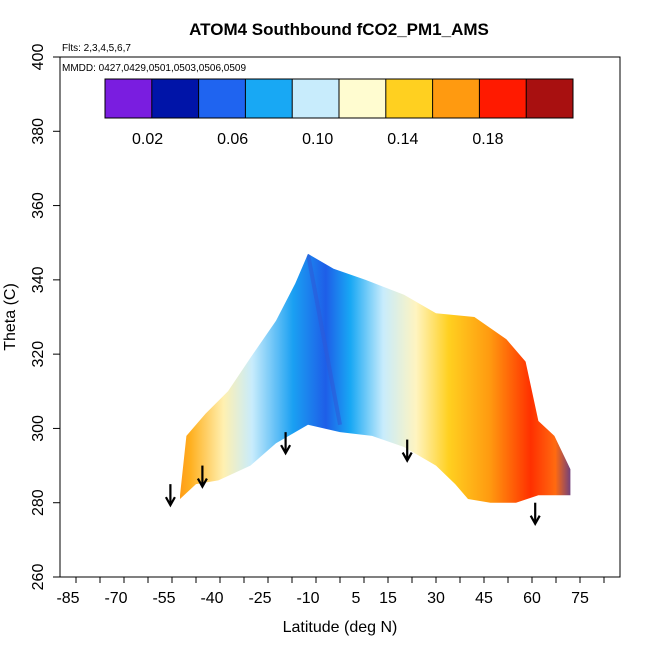  I want to click on y-axis-label: Theta (C), so click(10, 317).